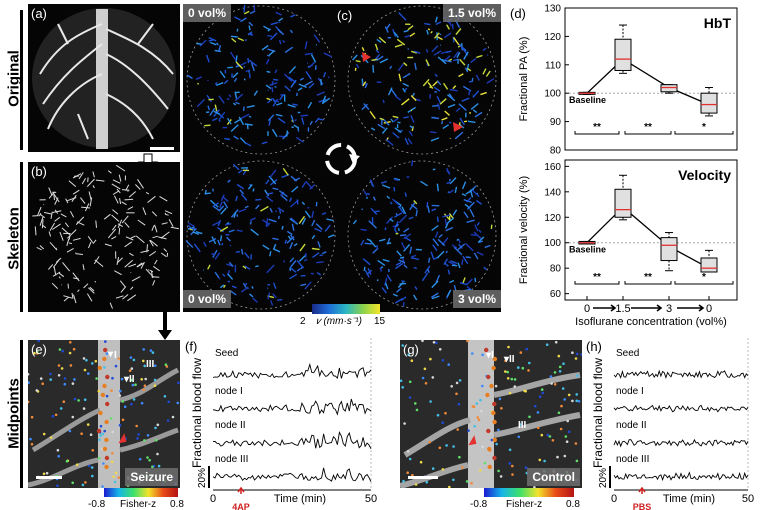 The height and width of the screenshot is (510, 762). I want to click on velocity-title: Velocity, so click(704, 175).